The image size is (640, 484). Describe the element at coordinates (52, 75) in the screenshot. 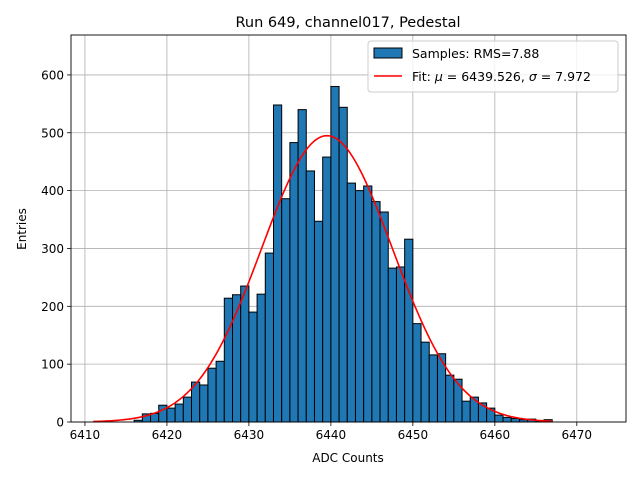

I see `y-tick-label: 600` at that location.